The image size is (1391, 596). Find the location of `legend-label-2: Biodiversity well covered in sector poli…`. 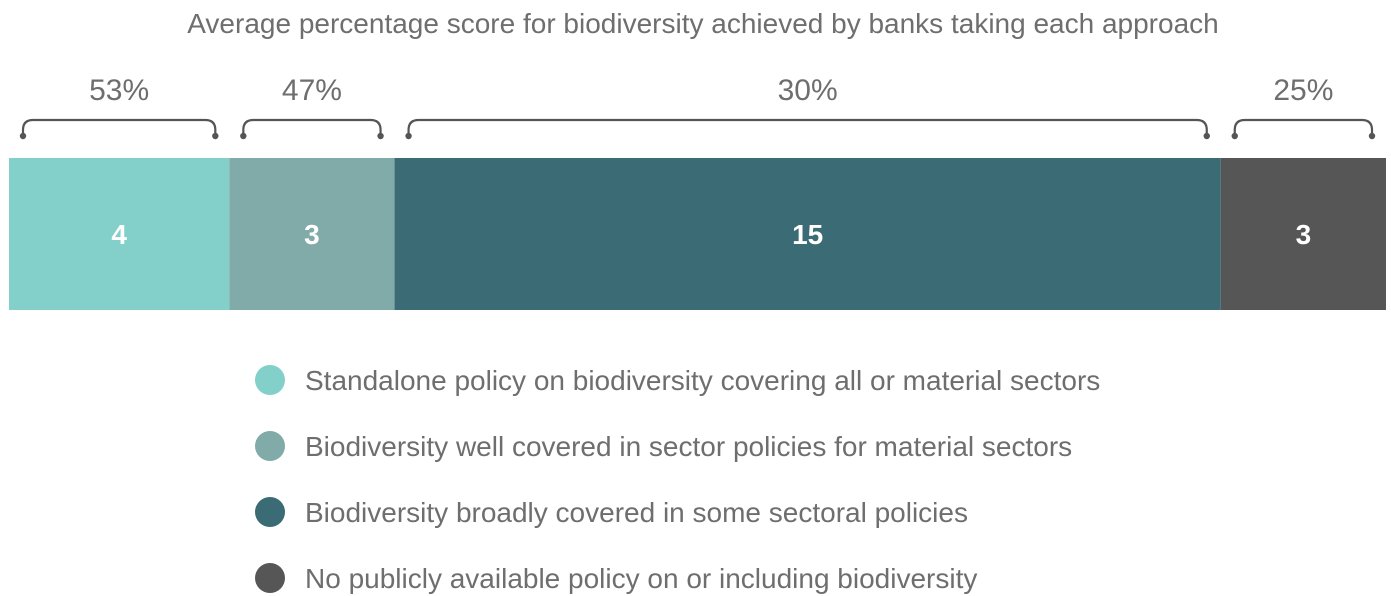

legend-label-2: Biodiversity well covered in sector poli… is located at coordinates (688, 446).